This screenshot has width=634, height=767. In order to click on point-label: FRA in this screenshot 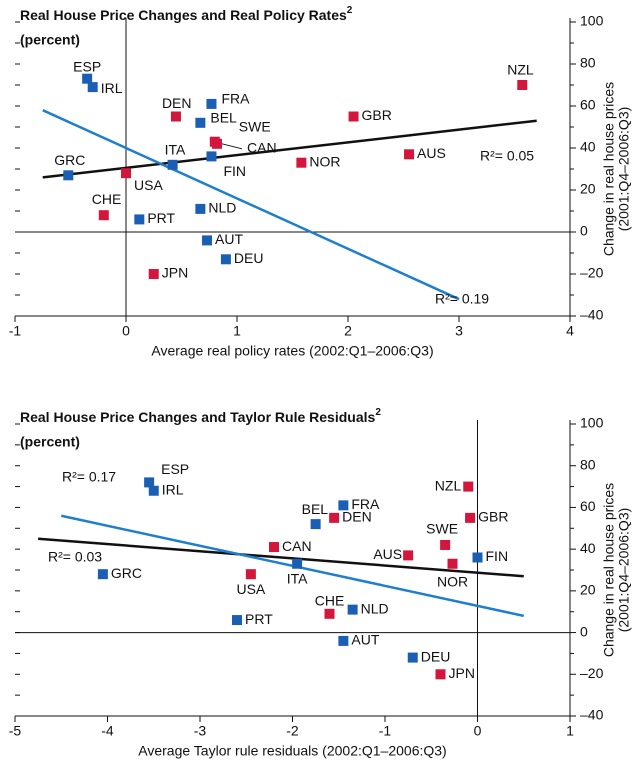, I will do `click(365, 504)`.